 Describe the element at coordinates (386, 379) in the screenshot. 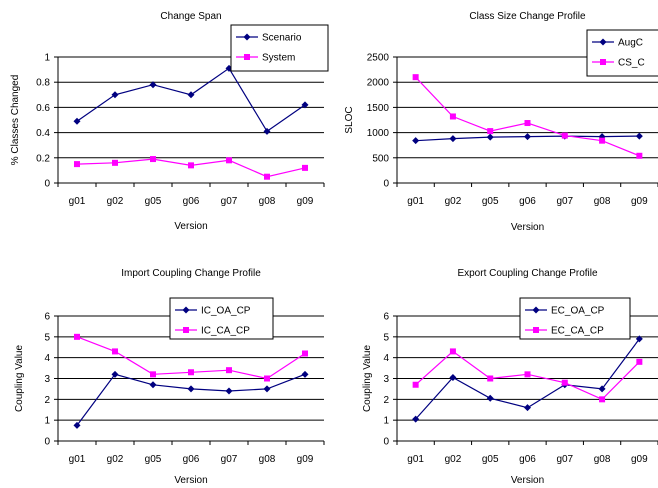

I see `y-tick-label: 3` at that location.